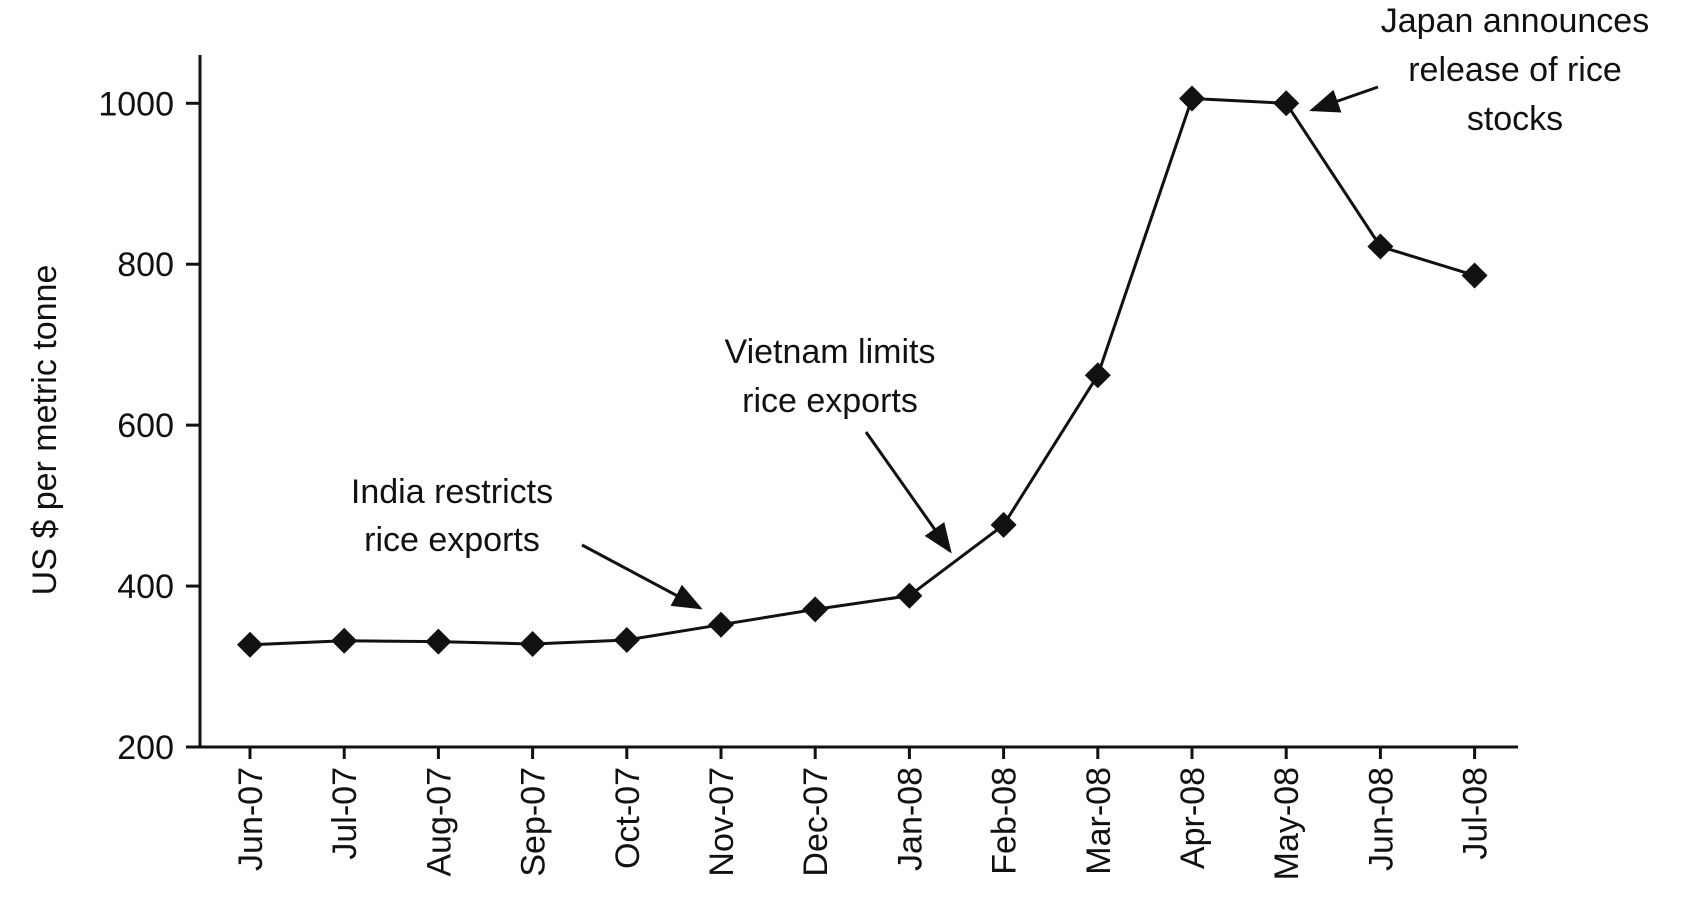  What do you see at coordinates (628, 818) in the screenshot?
I see `x-tick-label: Oct-07` at bounding box center [628, 818].